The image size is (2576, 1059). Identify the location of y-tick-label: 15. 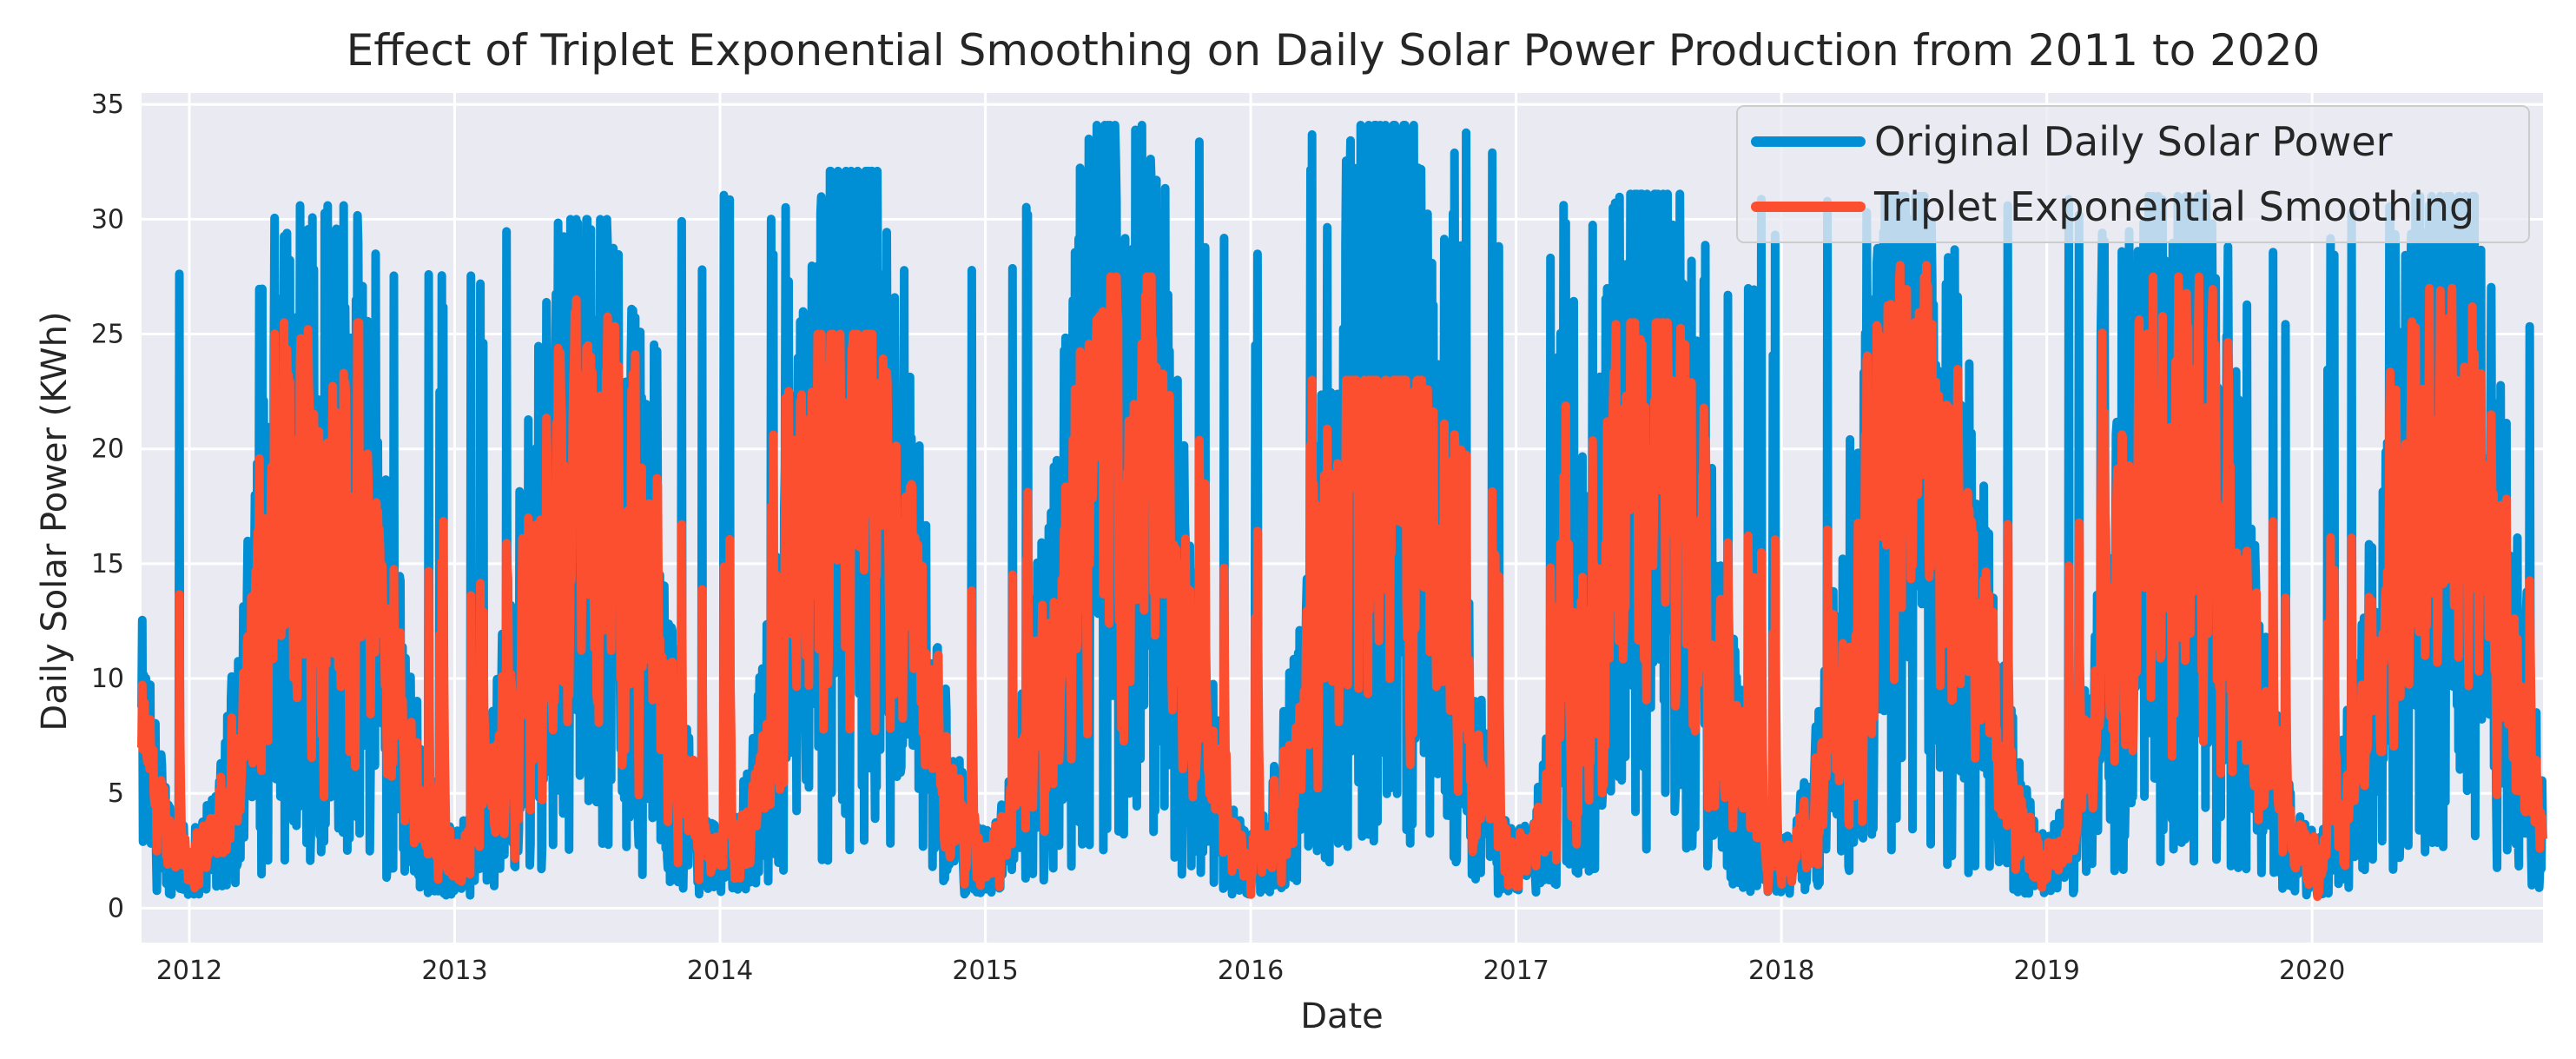
(108, 564).